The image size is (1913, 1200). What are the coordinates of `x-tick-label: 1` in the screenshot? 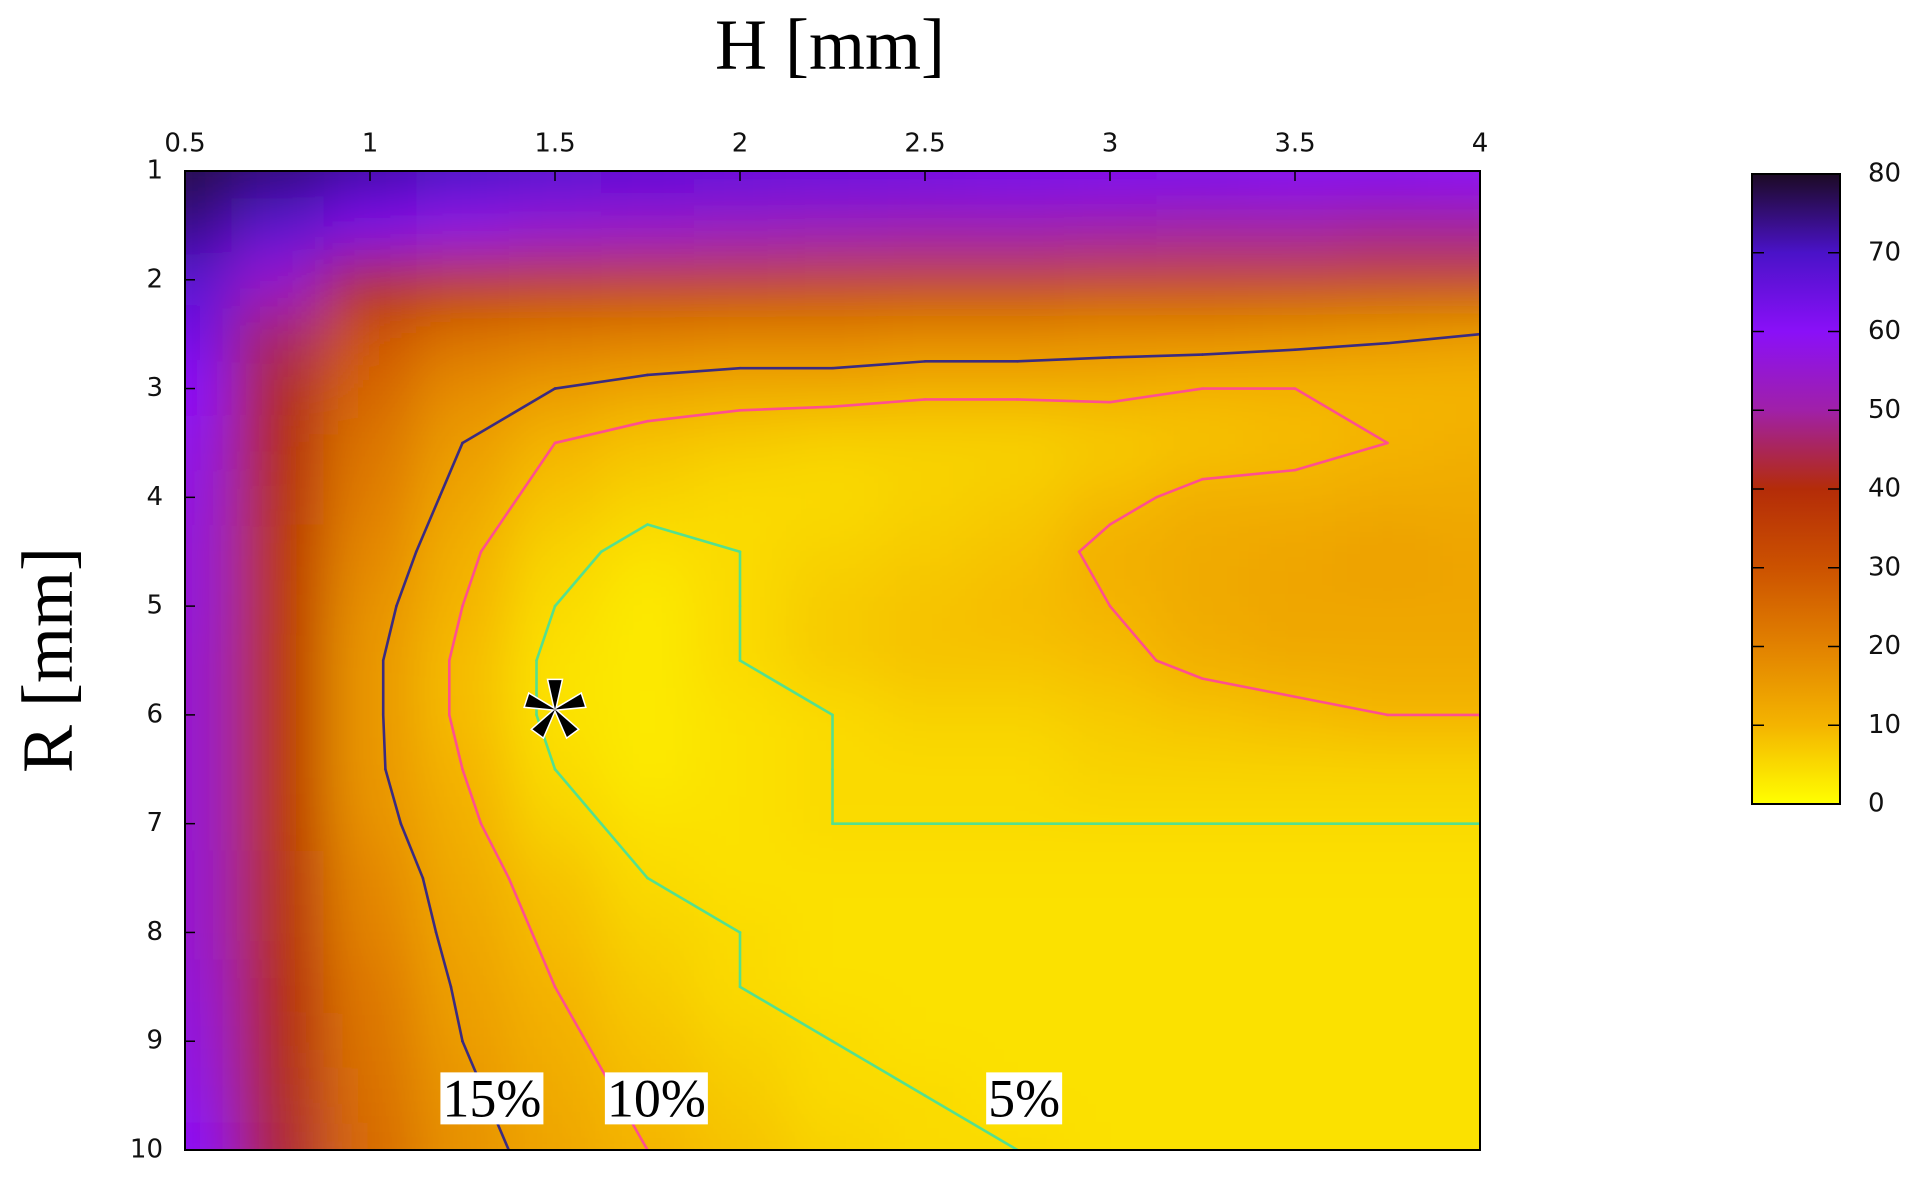 It's located at (370, 144).